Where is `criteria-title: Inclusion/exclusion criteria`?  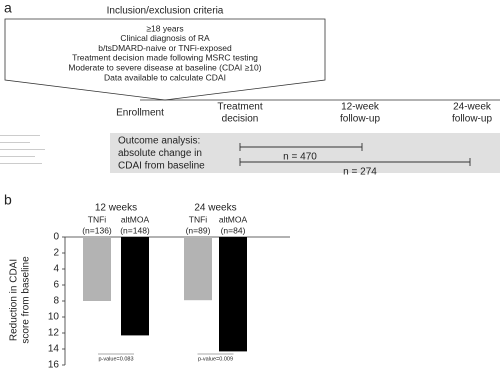 criteria-title: Inclusion/exclusion criteria is located at coordinates (165, 11).